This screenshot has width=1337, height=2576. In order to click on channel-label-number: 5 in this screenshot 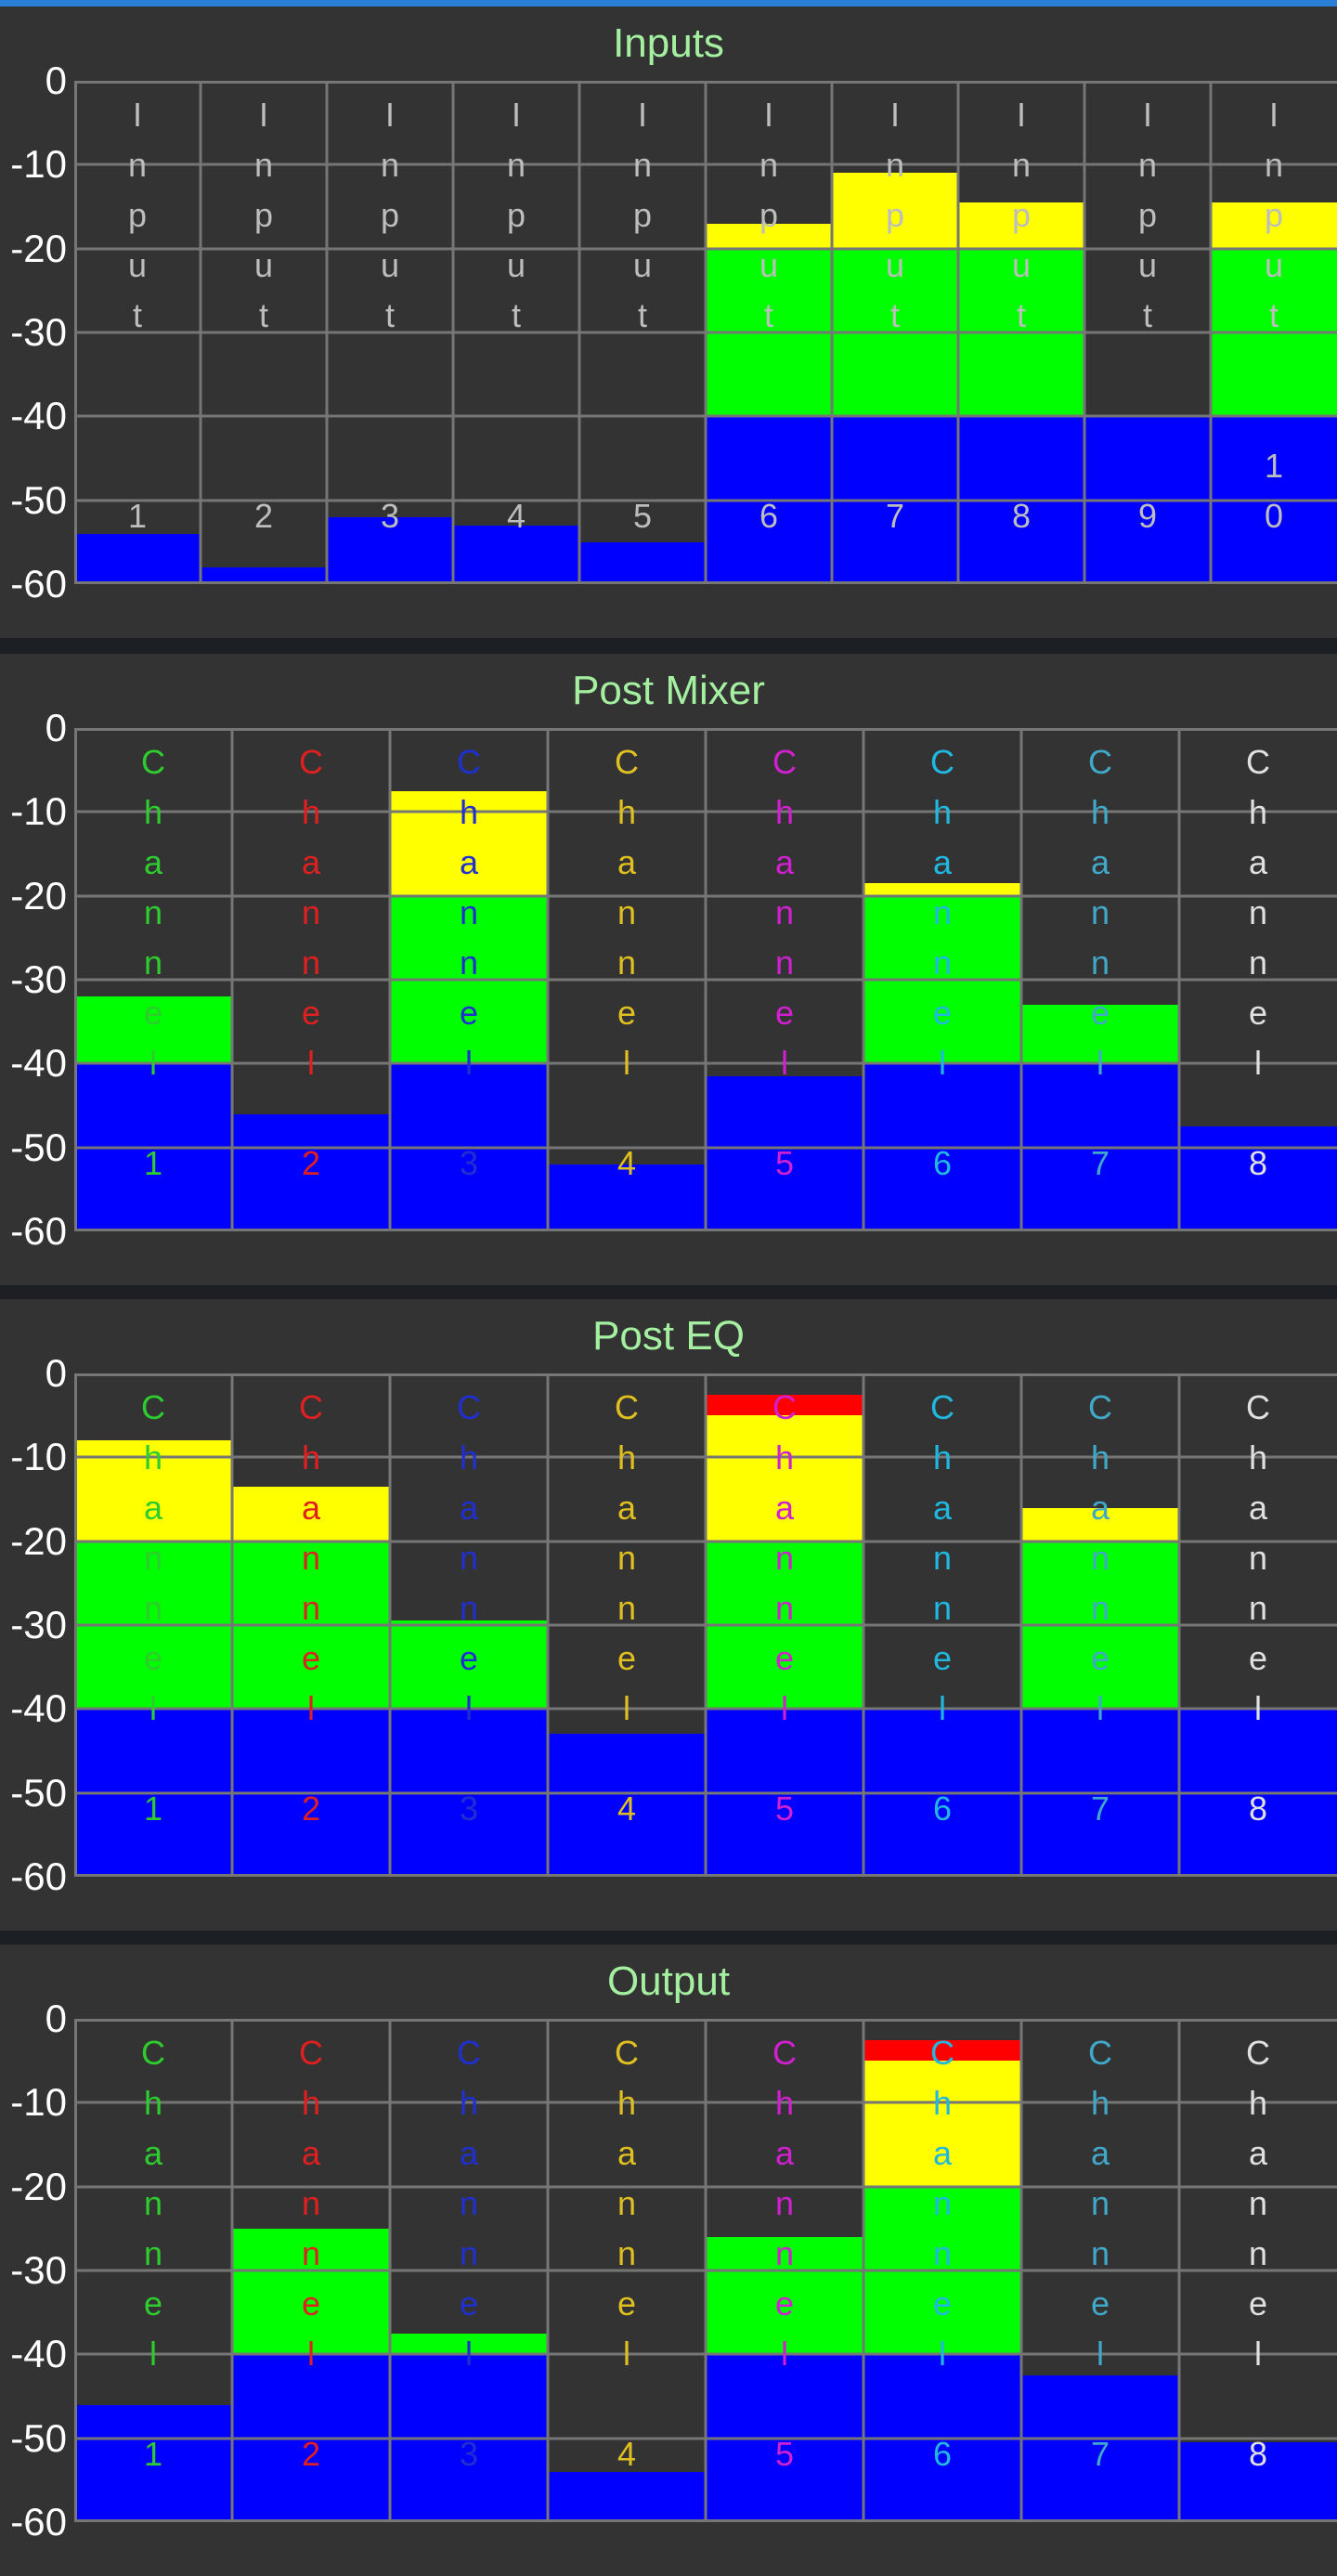, I will do `click(784, 1163)`.